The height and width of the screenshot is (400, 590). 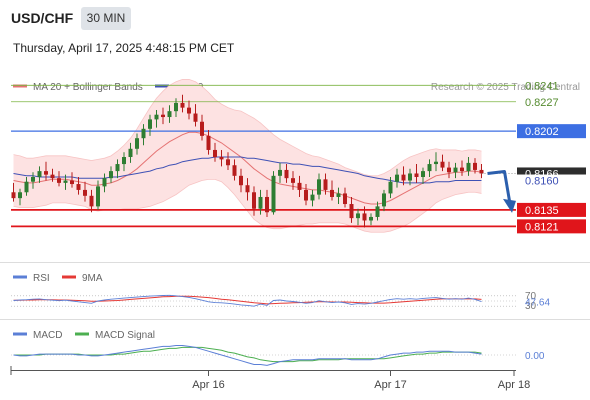 I want to click on level-label-0.8135: 0.8135, so click(x=542, y=211).